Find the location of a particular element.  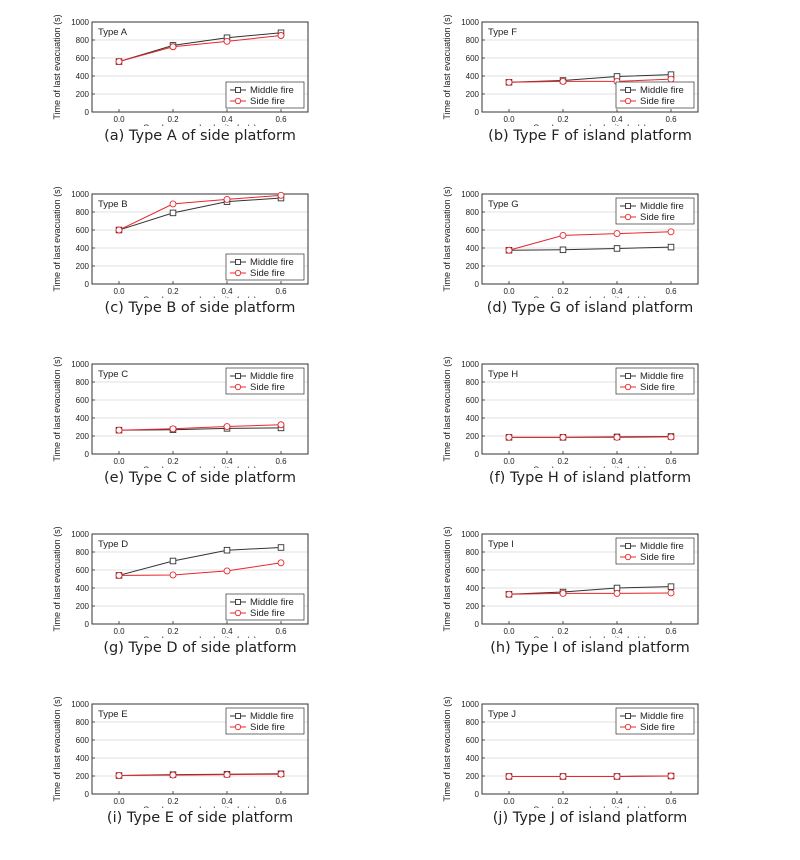

x-tick-label: 0.0 is located at coordinates (119, 801).